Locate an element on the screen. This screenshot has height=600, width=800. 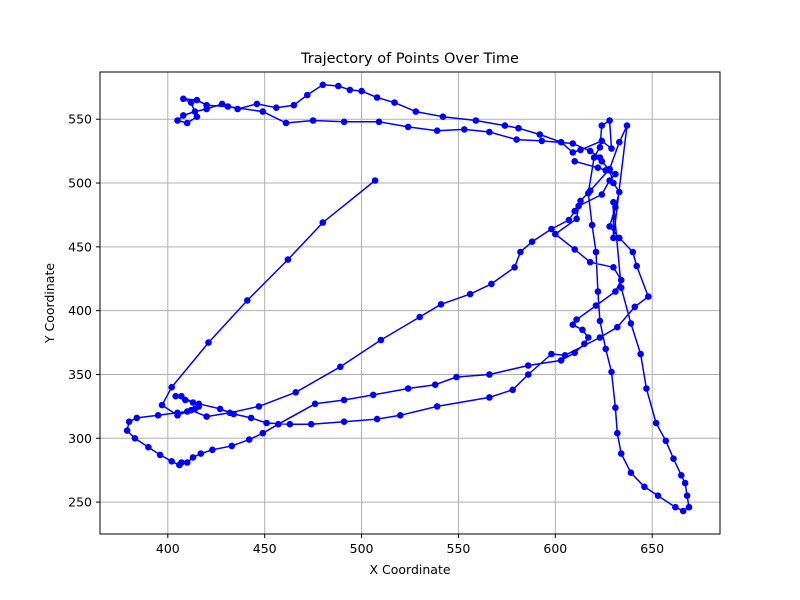
x-axis-label: X Coordinate is located at coordinates (409, 569).